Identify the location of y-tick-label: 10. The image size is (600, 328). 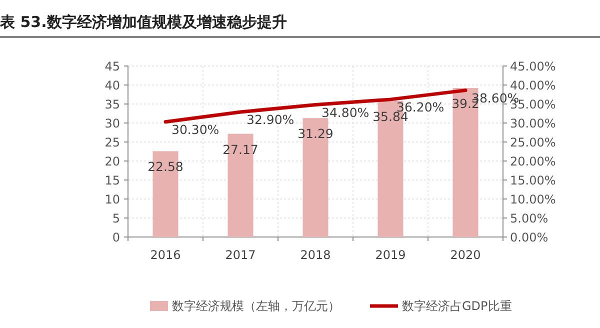
(112, 199).